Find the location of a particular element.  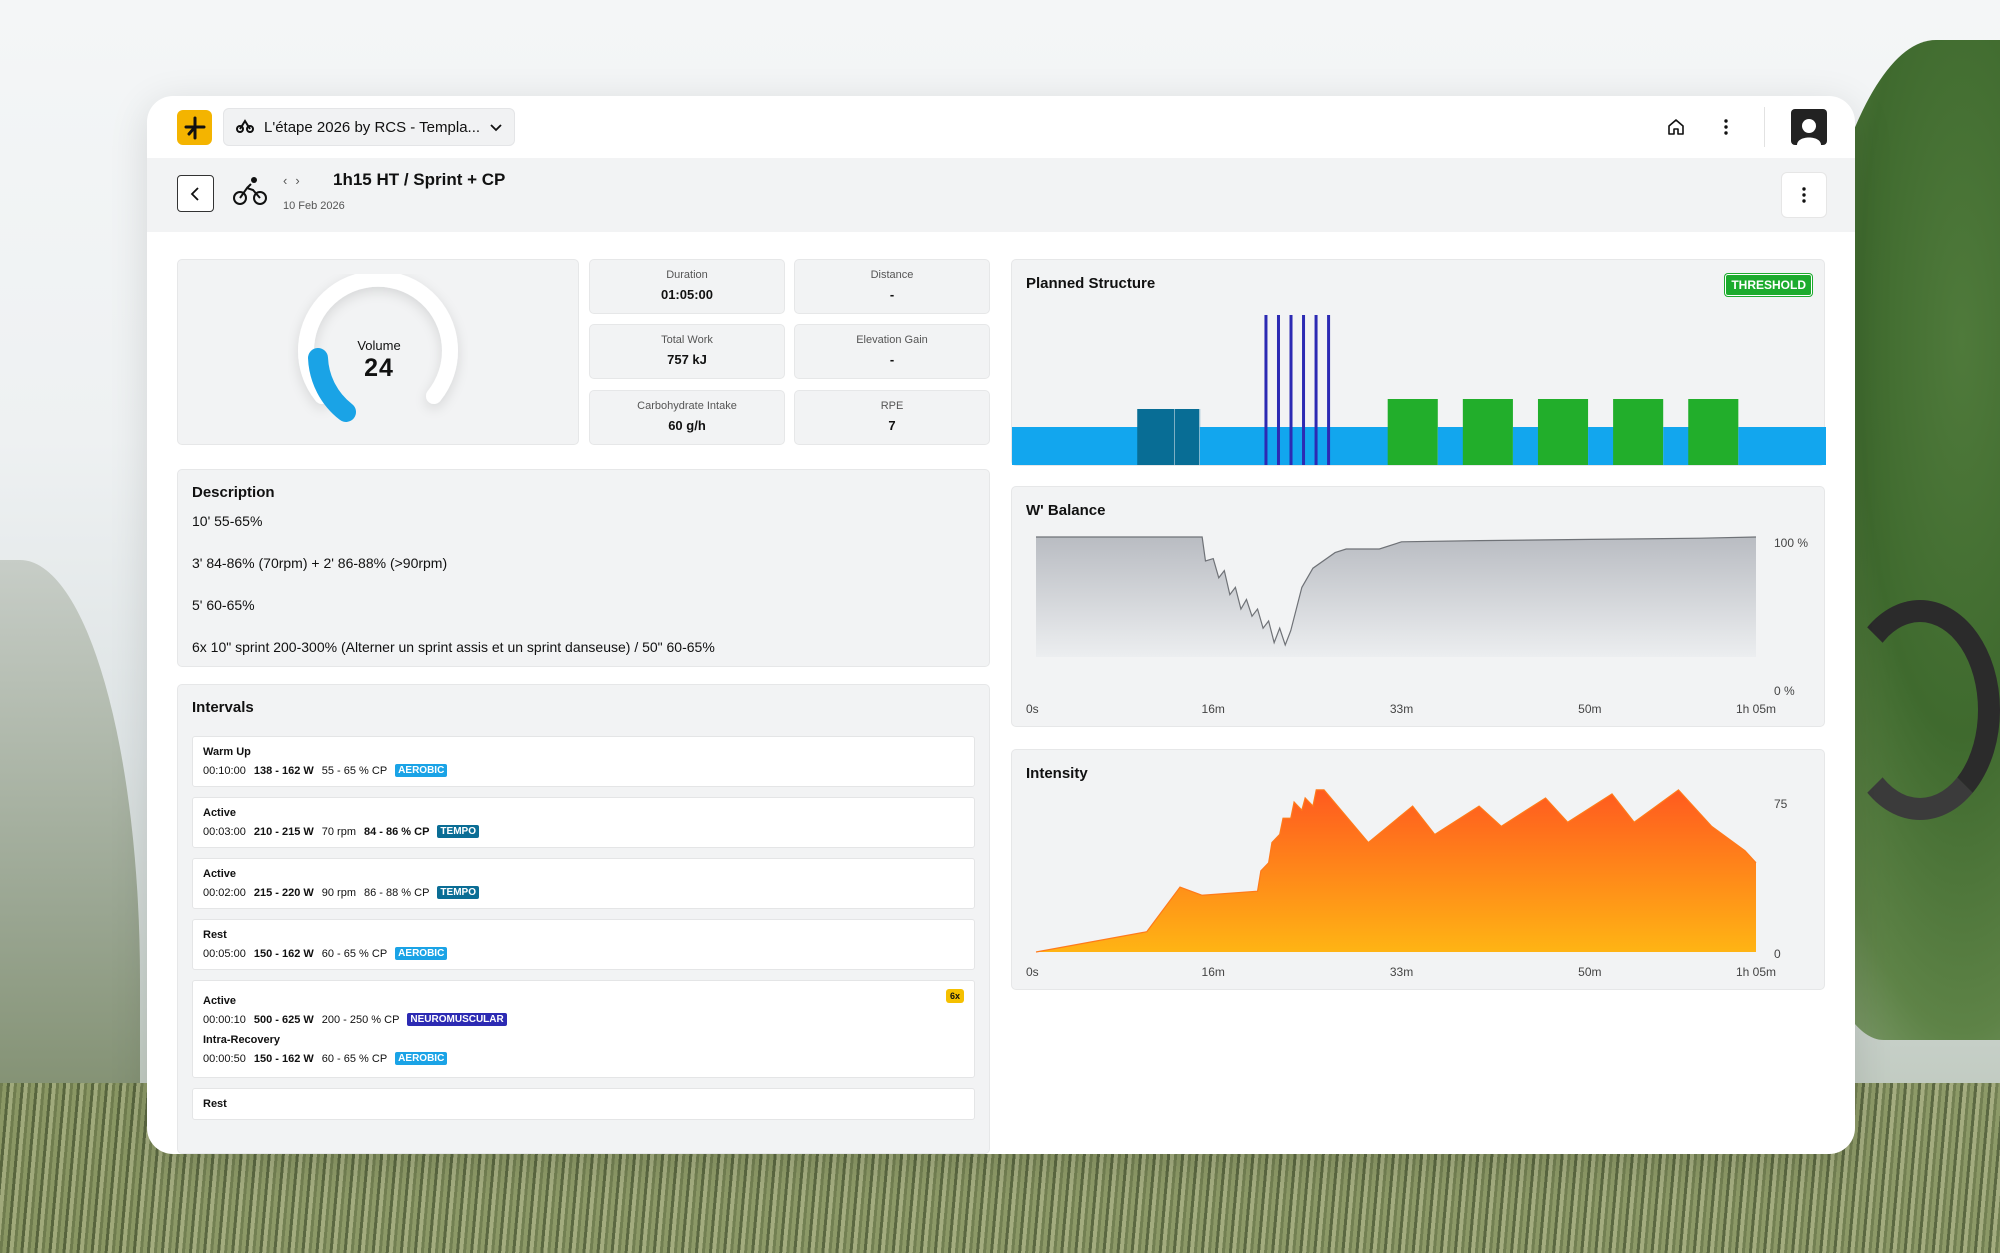

w-balance-card: 0s 16m 33m 50m 1h 05m 100 % 0 % W' Balance is located at coordinates (1418, 606).